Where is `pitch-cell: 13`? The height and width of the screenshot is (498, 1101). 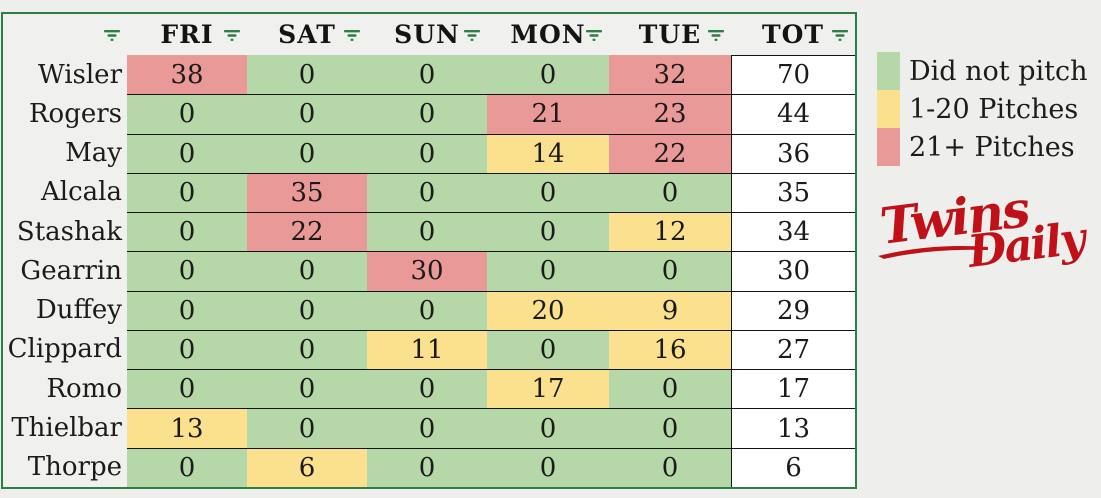 pitch-cell: 13 is located at coordinates (187, 428).